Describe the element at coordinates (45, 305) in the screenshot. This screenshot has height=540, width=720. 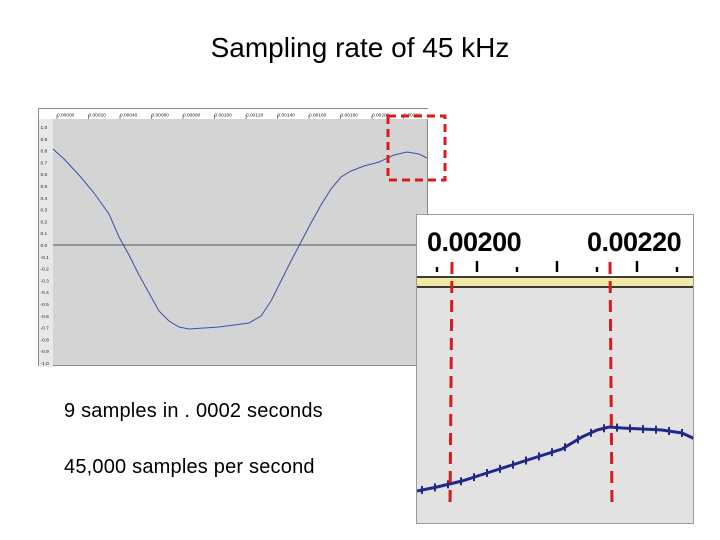
I see `amplitude-tick-label: -0.5` at that location.